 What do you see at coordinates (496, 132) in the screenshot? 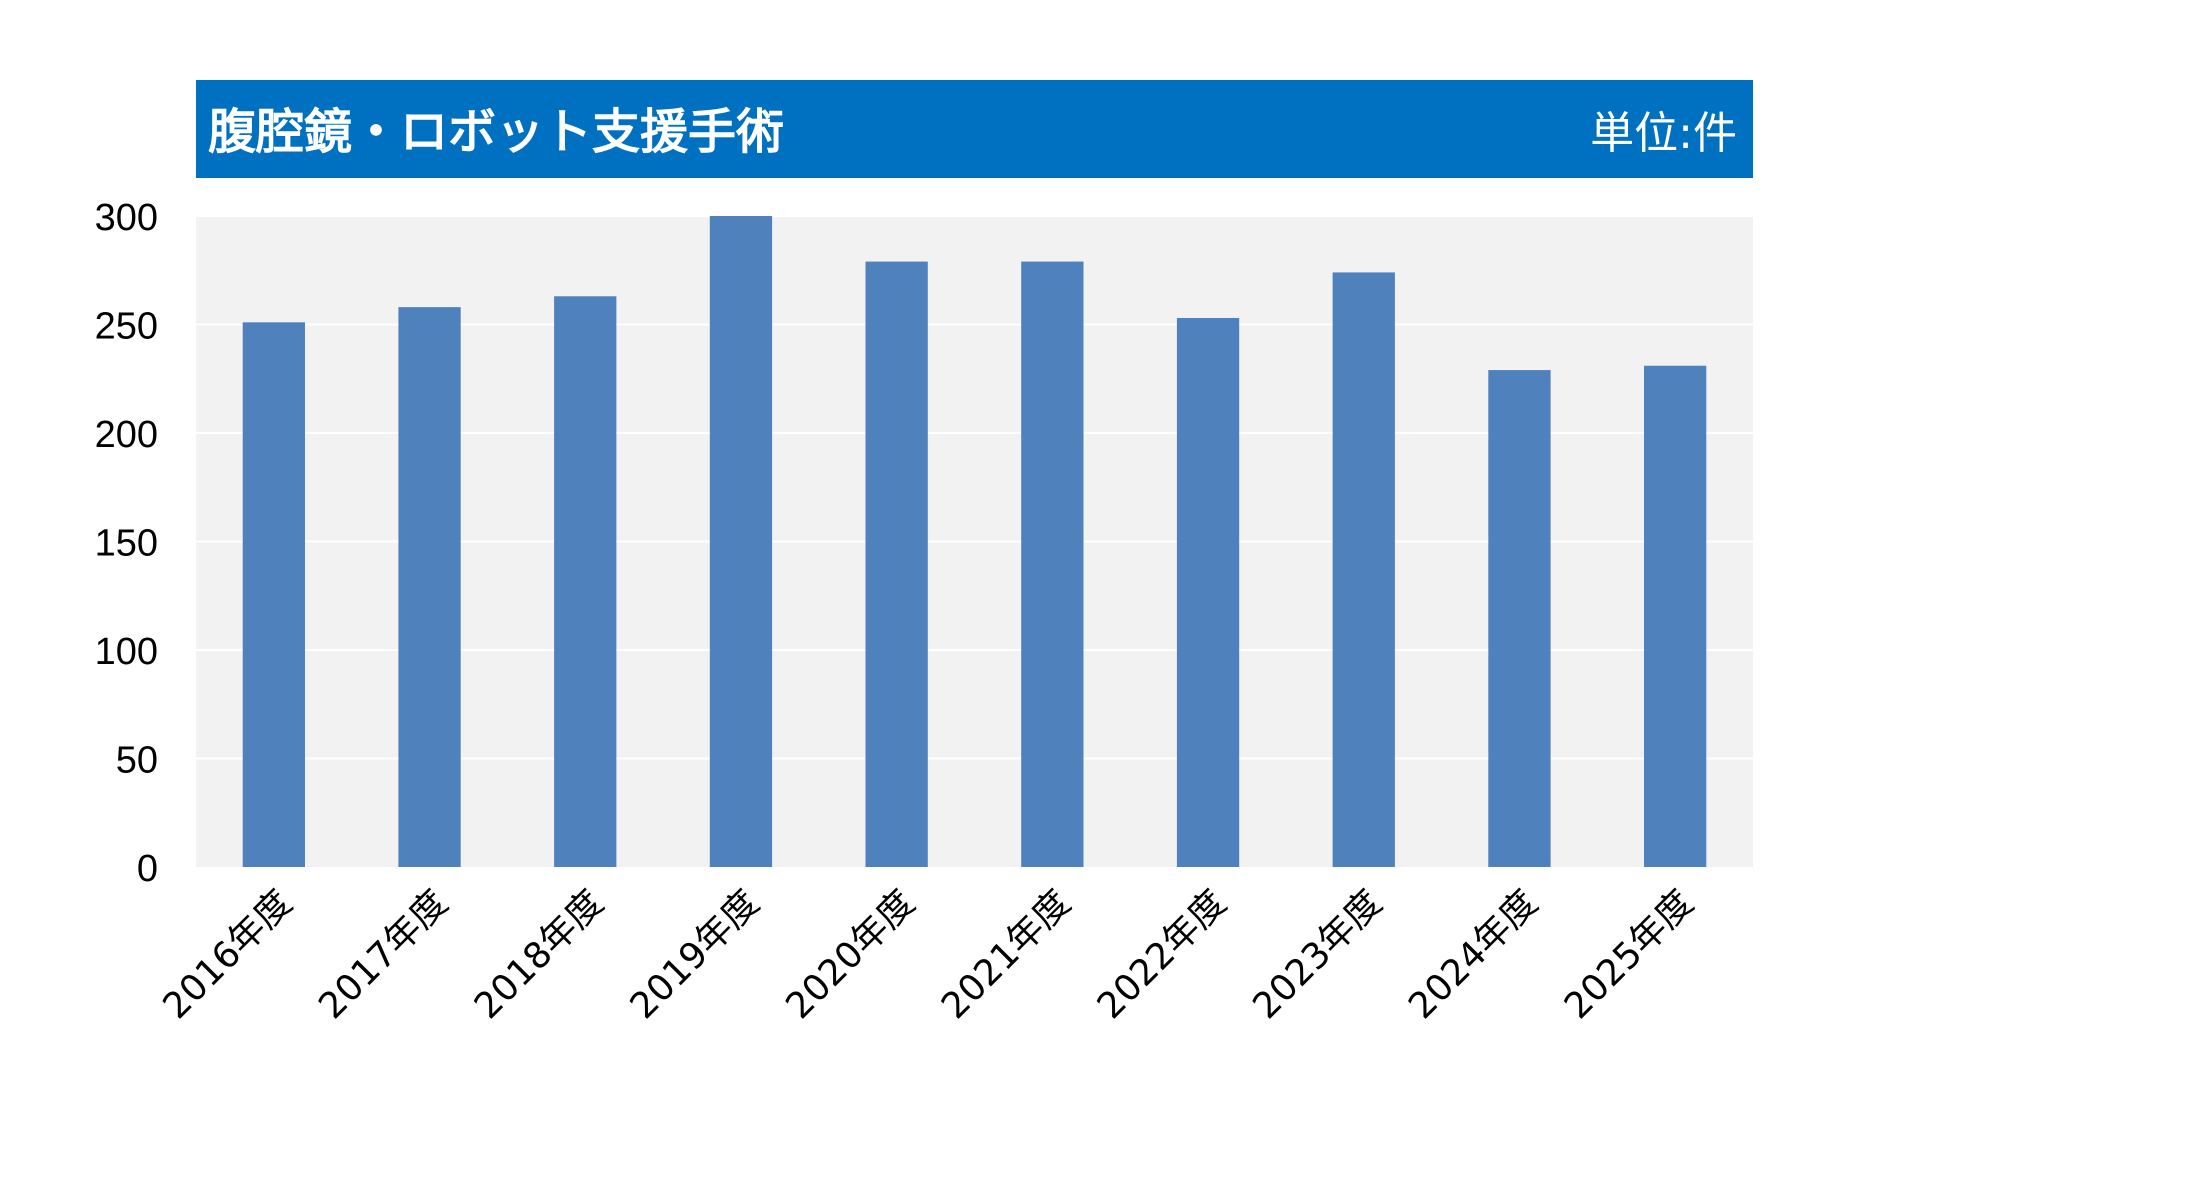
I see `chart-title: 腹腔鏡・ロボット支援手術` at bounding box center [496, 132].